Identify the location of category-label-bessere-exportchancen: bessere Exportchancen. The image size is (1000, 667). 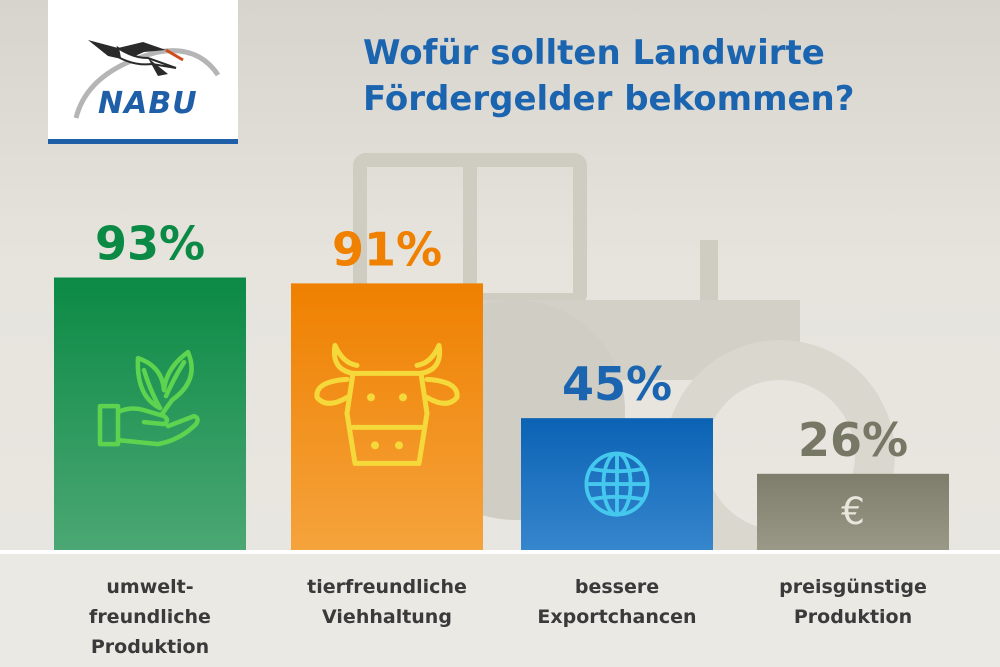
(617, 602).